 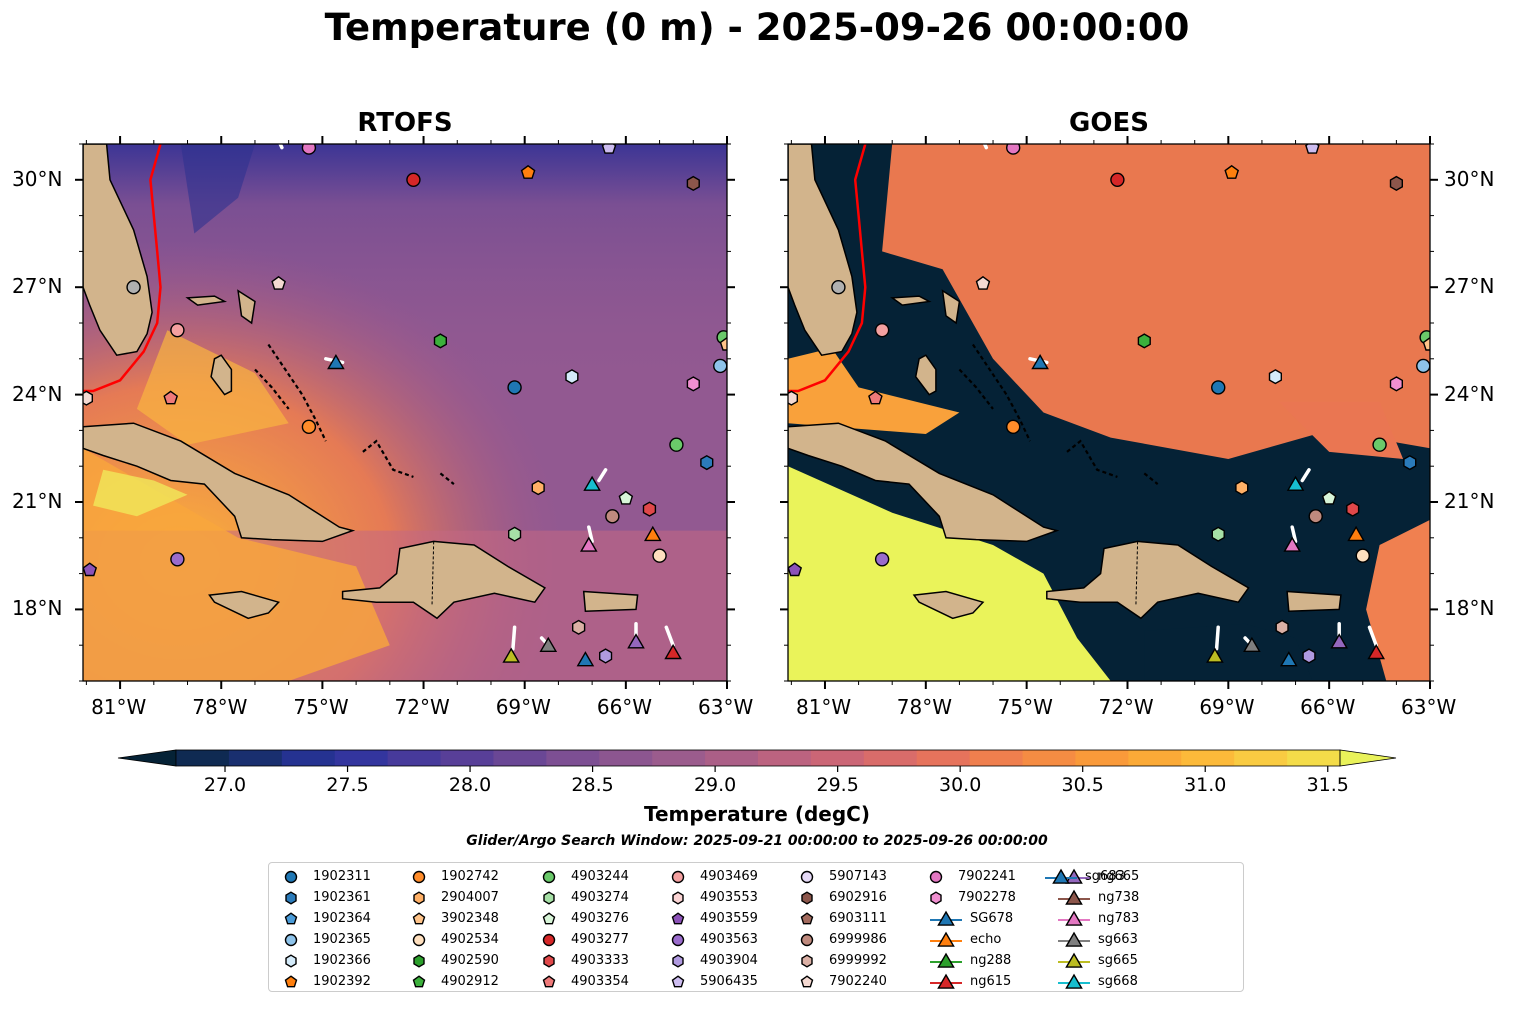 What do you see at coordinates (342, 960) in the screenshot?
I see `legend-label: 1902366` at bounding box center [342, 960].